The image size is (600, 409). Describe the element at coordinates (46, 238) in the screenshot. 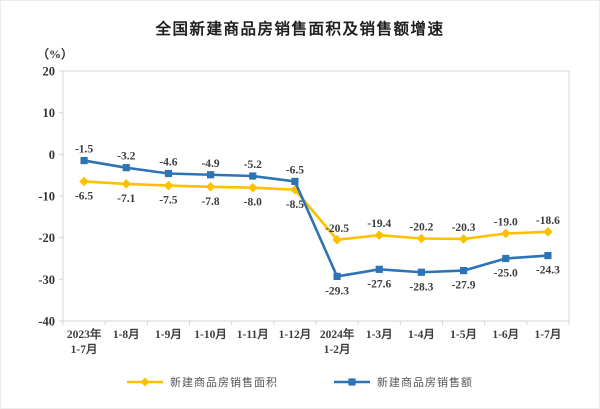

I see `y-tick-label: -20` at that location.